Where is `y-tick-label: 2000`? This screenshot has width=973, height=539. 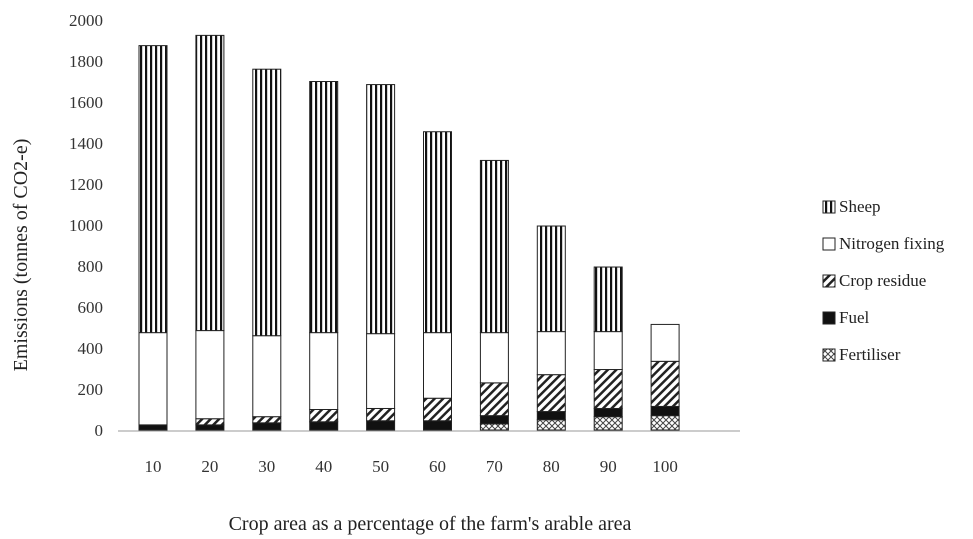
y-tick-label: 2000 is located at coordinates (86, 20).